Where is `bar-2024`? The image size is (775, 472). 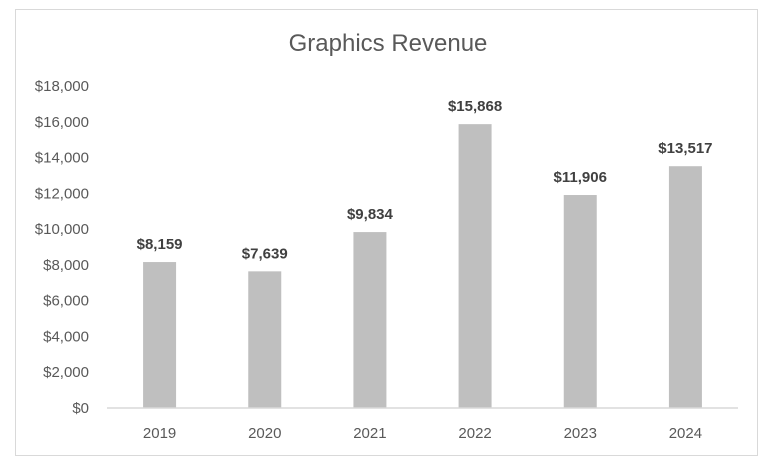
bar-2024 is located at coordinates (685, 287).